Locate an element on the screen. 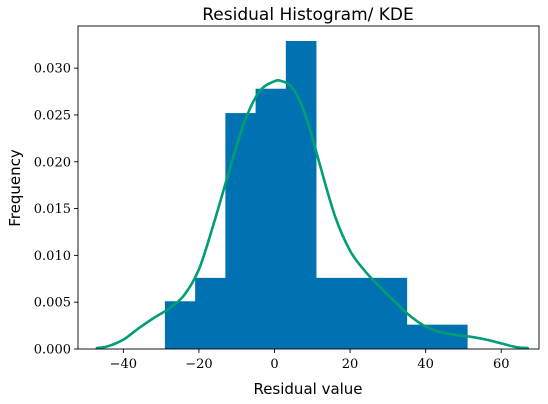 The width and height of the screenshot is (548, 404). x-tick-label: −20 is located at coordinates (198, 364).